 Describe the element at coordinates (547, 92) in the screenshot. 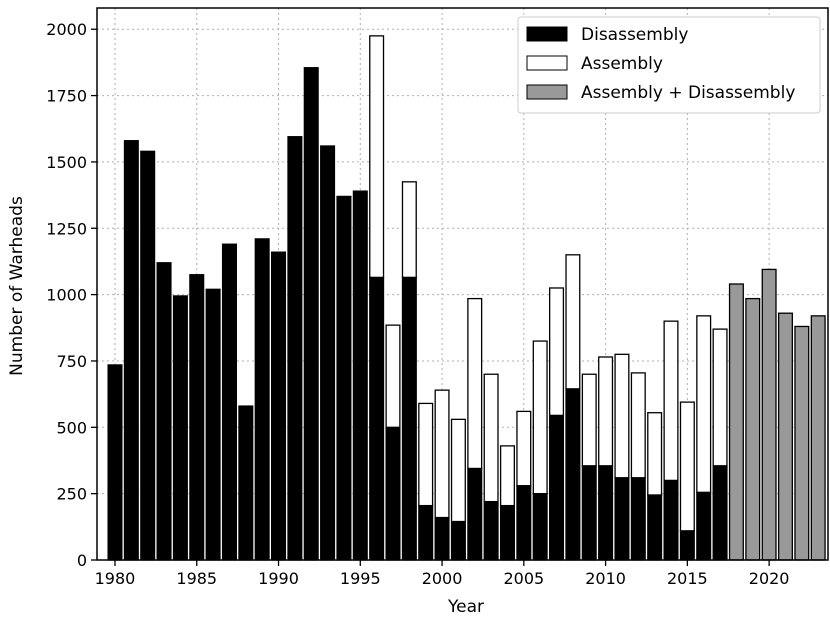

I see `legend-swatch-assembly-disassembly` at that location.